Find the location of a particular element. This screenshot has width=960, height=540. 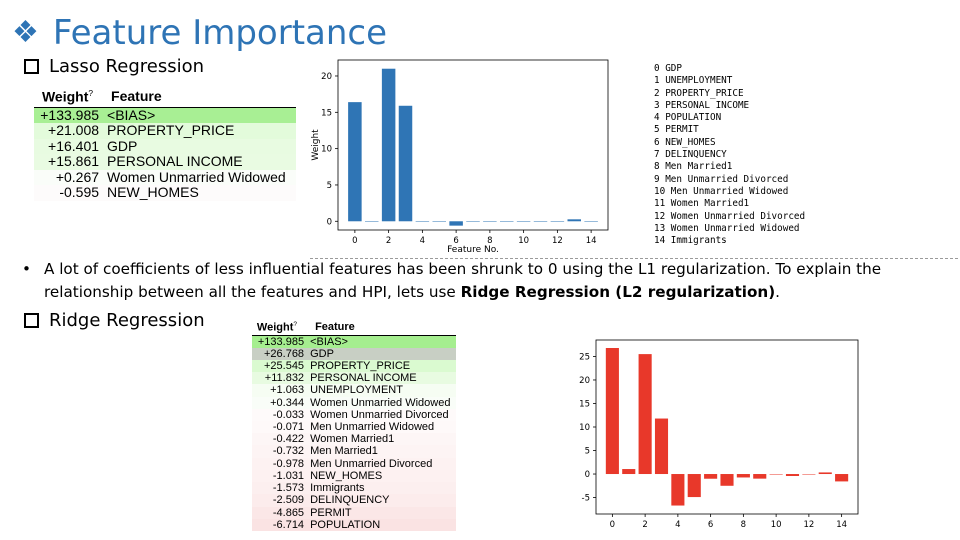

y-tick-label: -5 is located at coordinates (586, 499).